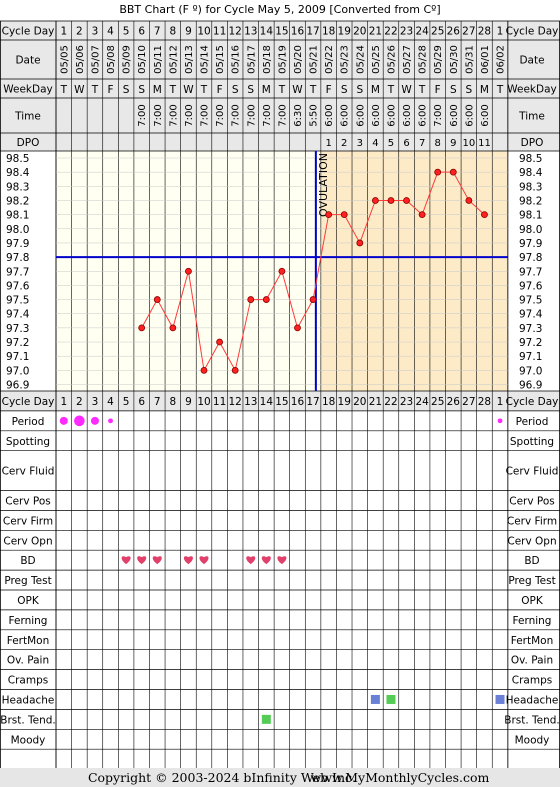 Image resolution: width=560 pixels, height=787 pixels. What do you see at coordinates (532, 681) in the screenshot?
I see `symptom-label-right: Cramps` at bounding box center [532, 681].